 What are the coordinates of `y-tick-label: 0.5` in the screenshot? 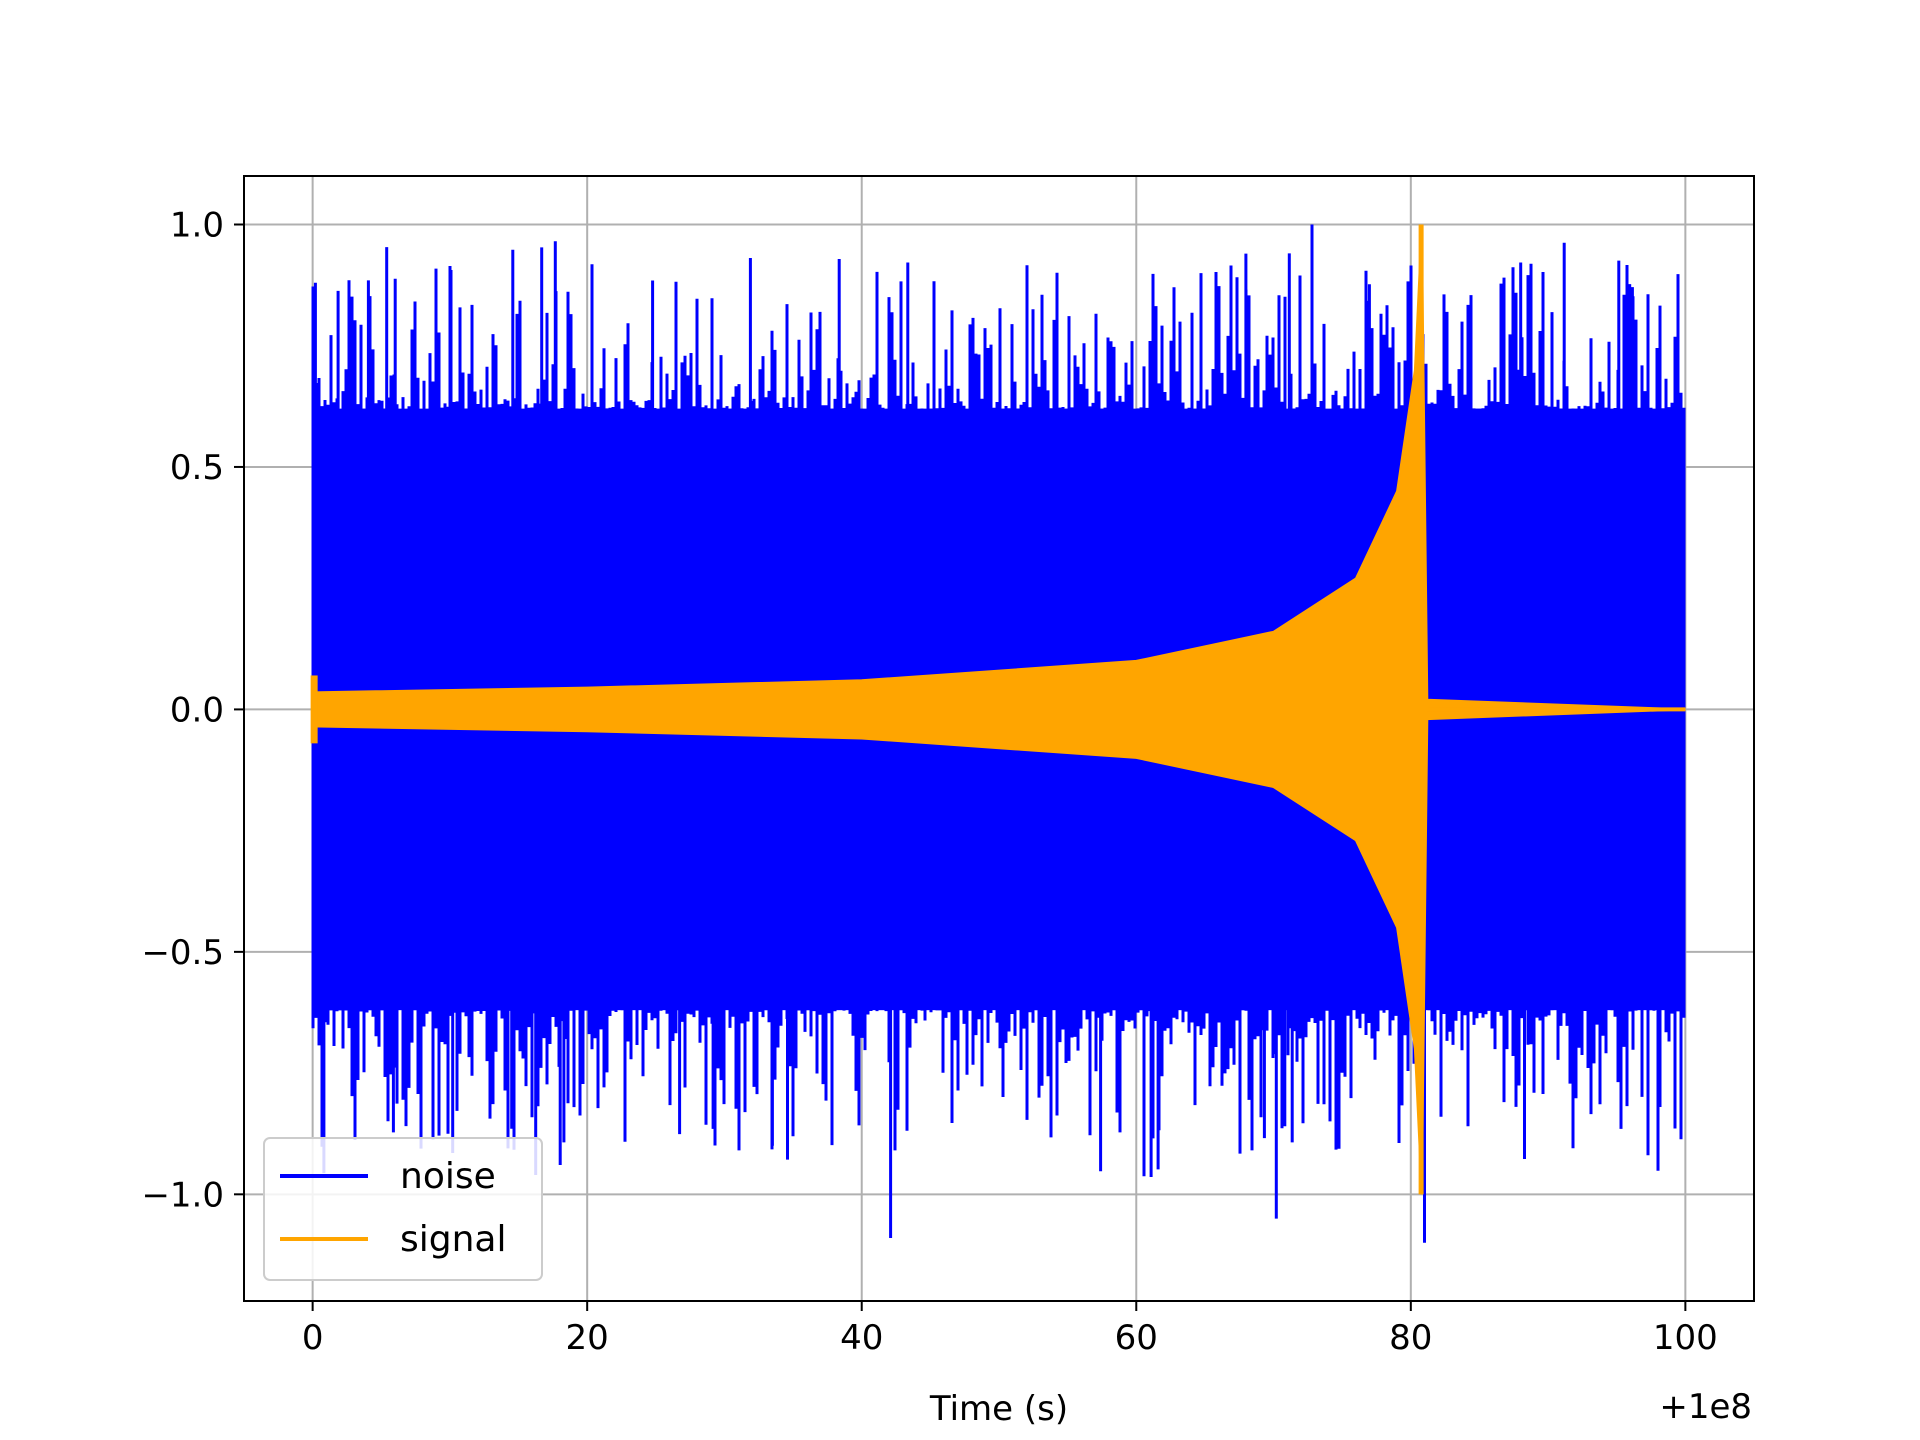 It's located at (197, 468).